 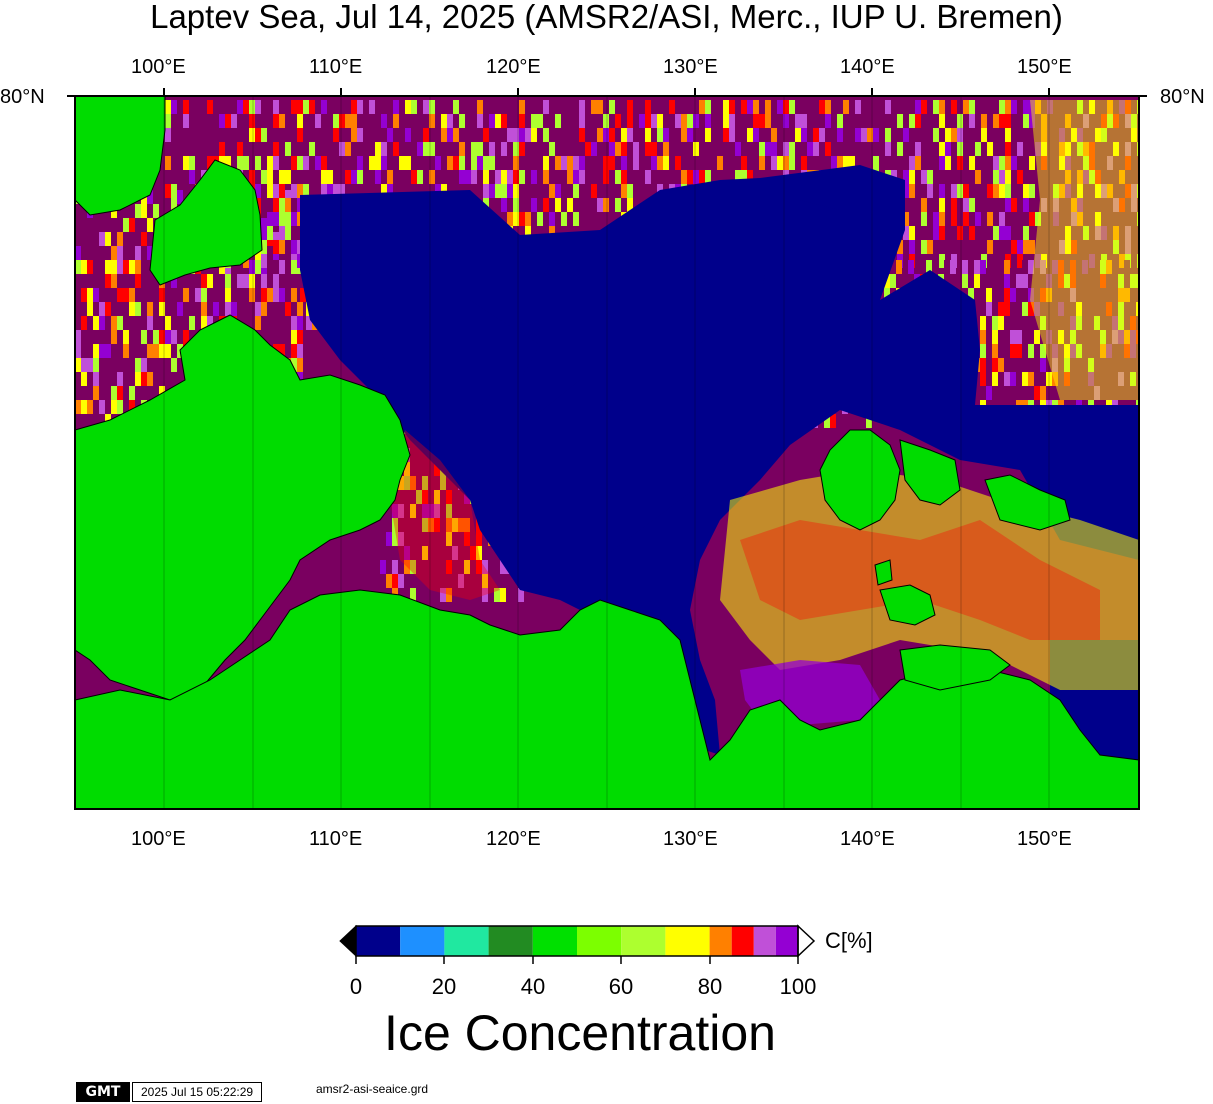 I want to click on lon-label-bottom-120: 120°E, so click(x=513, y=839).